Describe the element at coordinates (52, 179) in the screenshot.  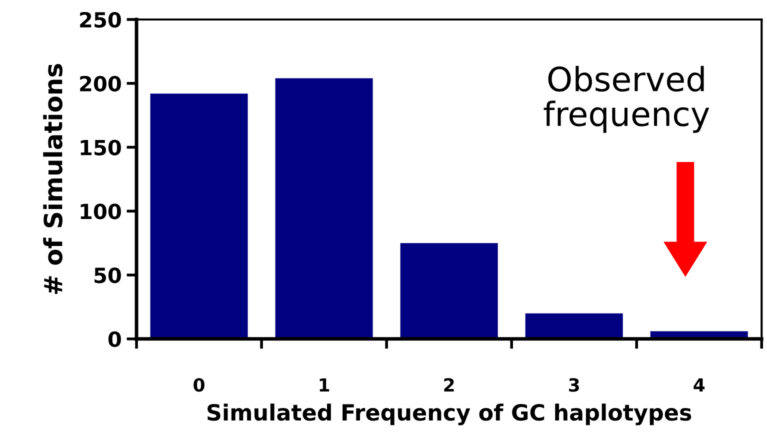
I see `y-axis-title: # of Simulations` at that location.